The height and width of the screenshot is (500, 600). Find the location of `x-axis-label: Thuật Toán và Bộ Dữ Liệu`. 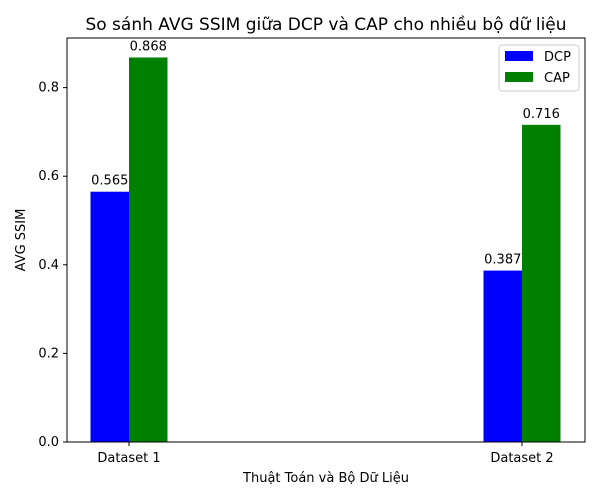

x-axis-label: Thuật Toán và Bộ Dữ Liệu is located at coordinates (325, 478).